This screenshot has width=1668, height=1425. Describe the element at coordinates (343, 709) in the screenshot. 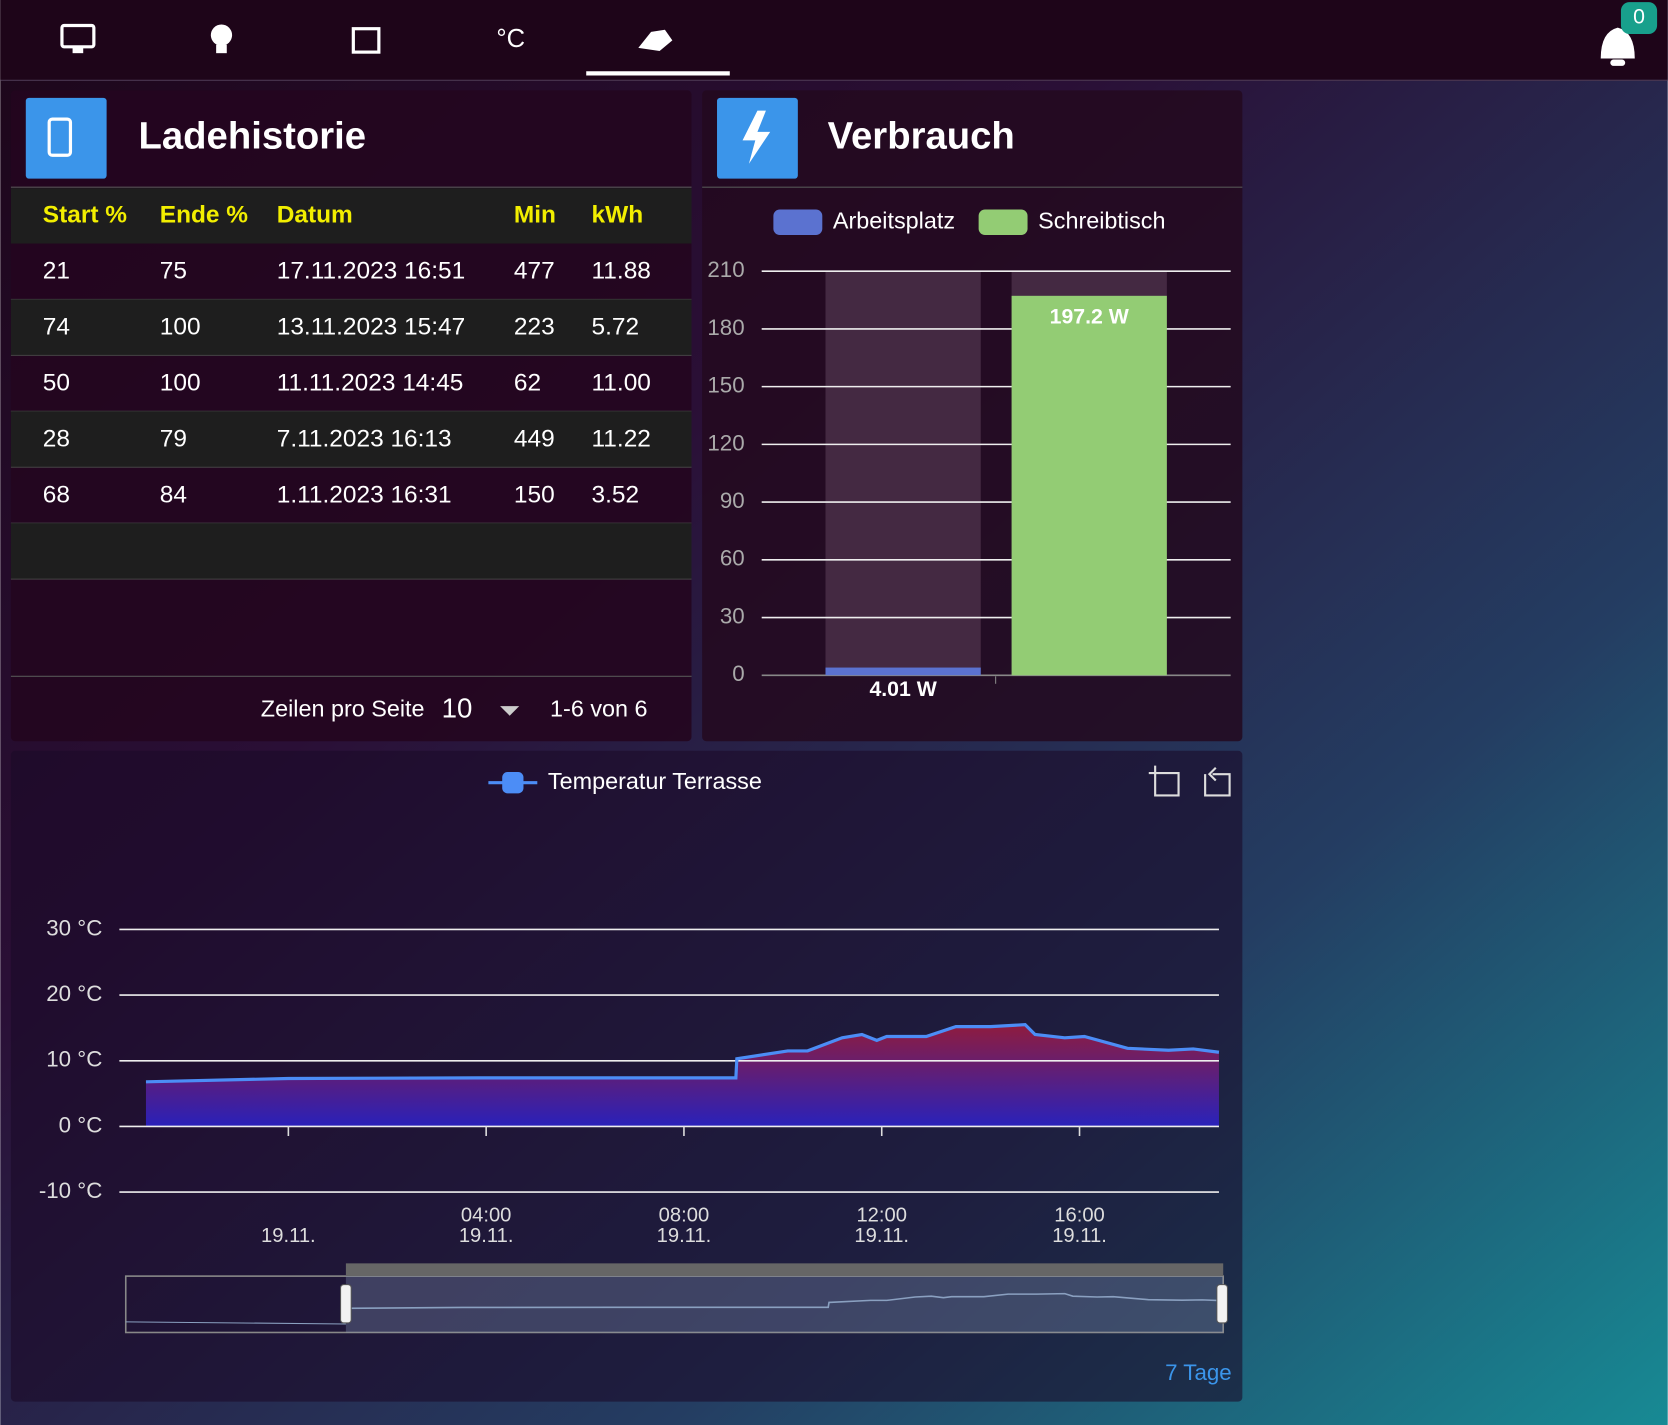

I see `rows-label: Zeilen pro Seite` at that location.